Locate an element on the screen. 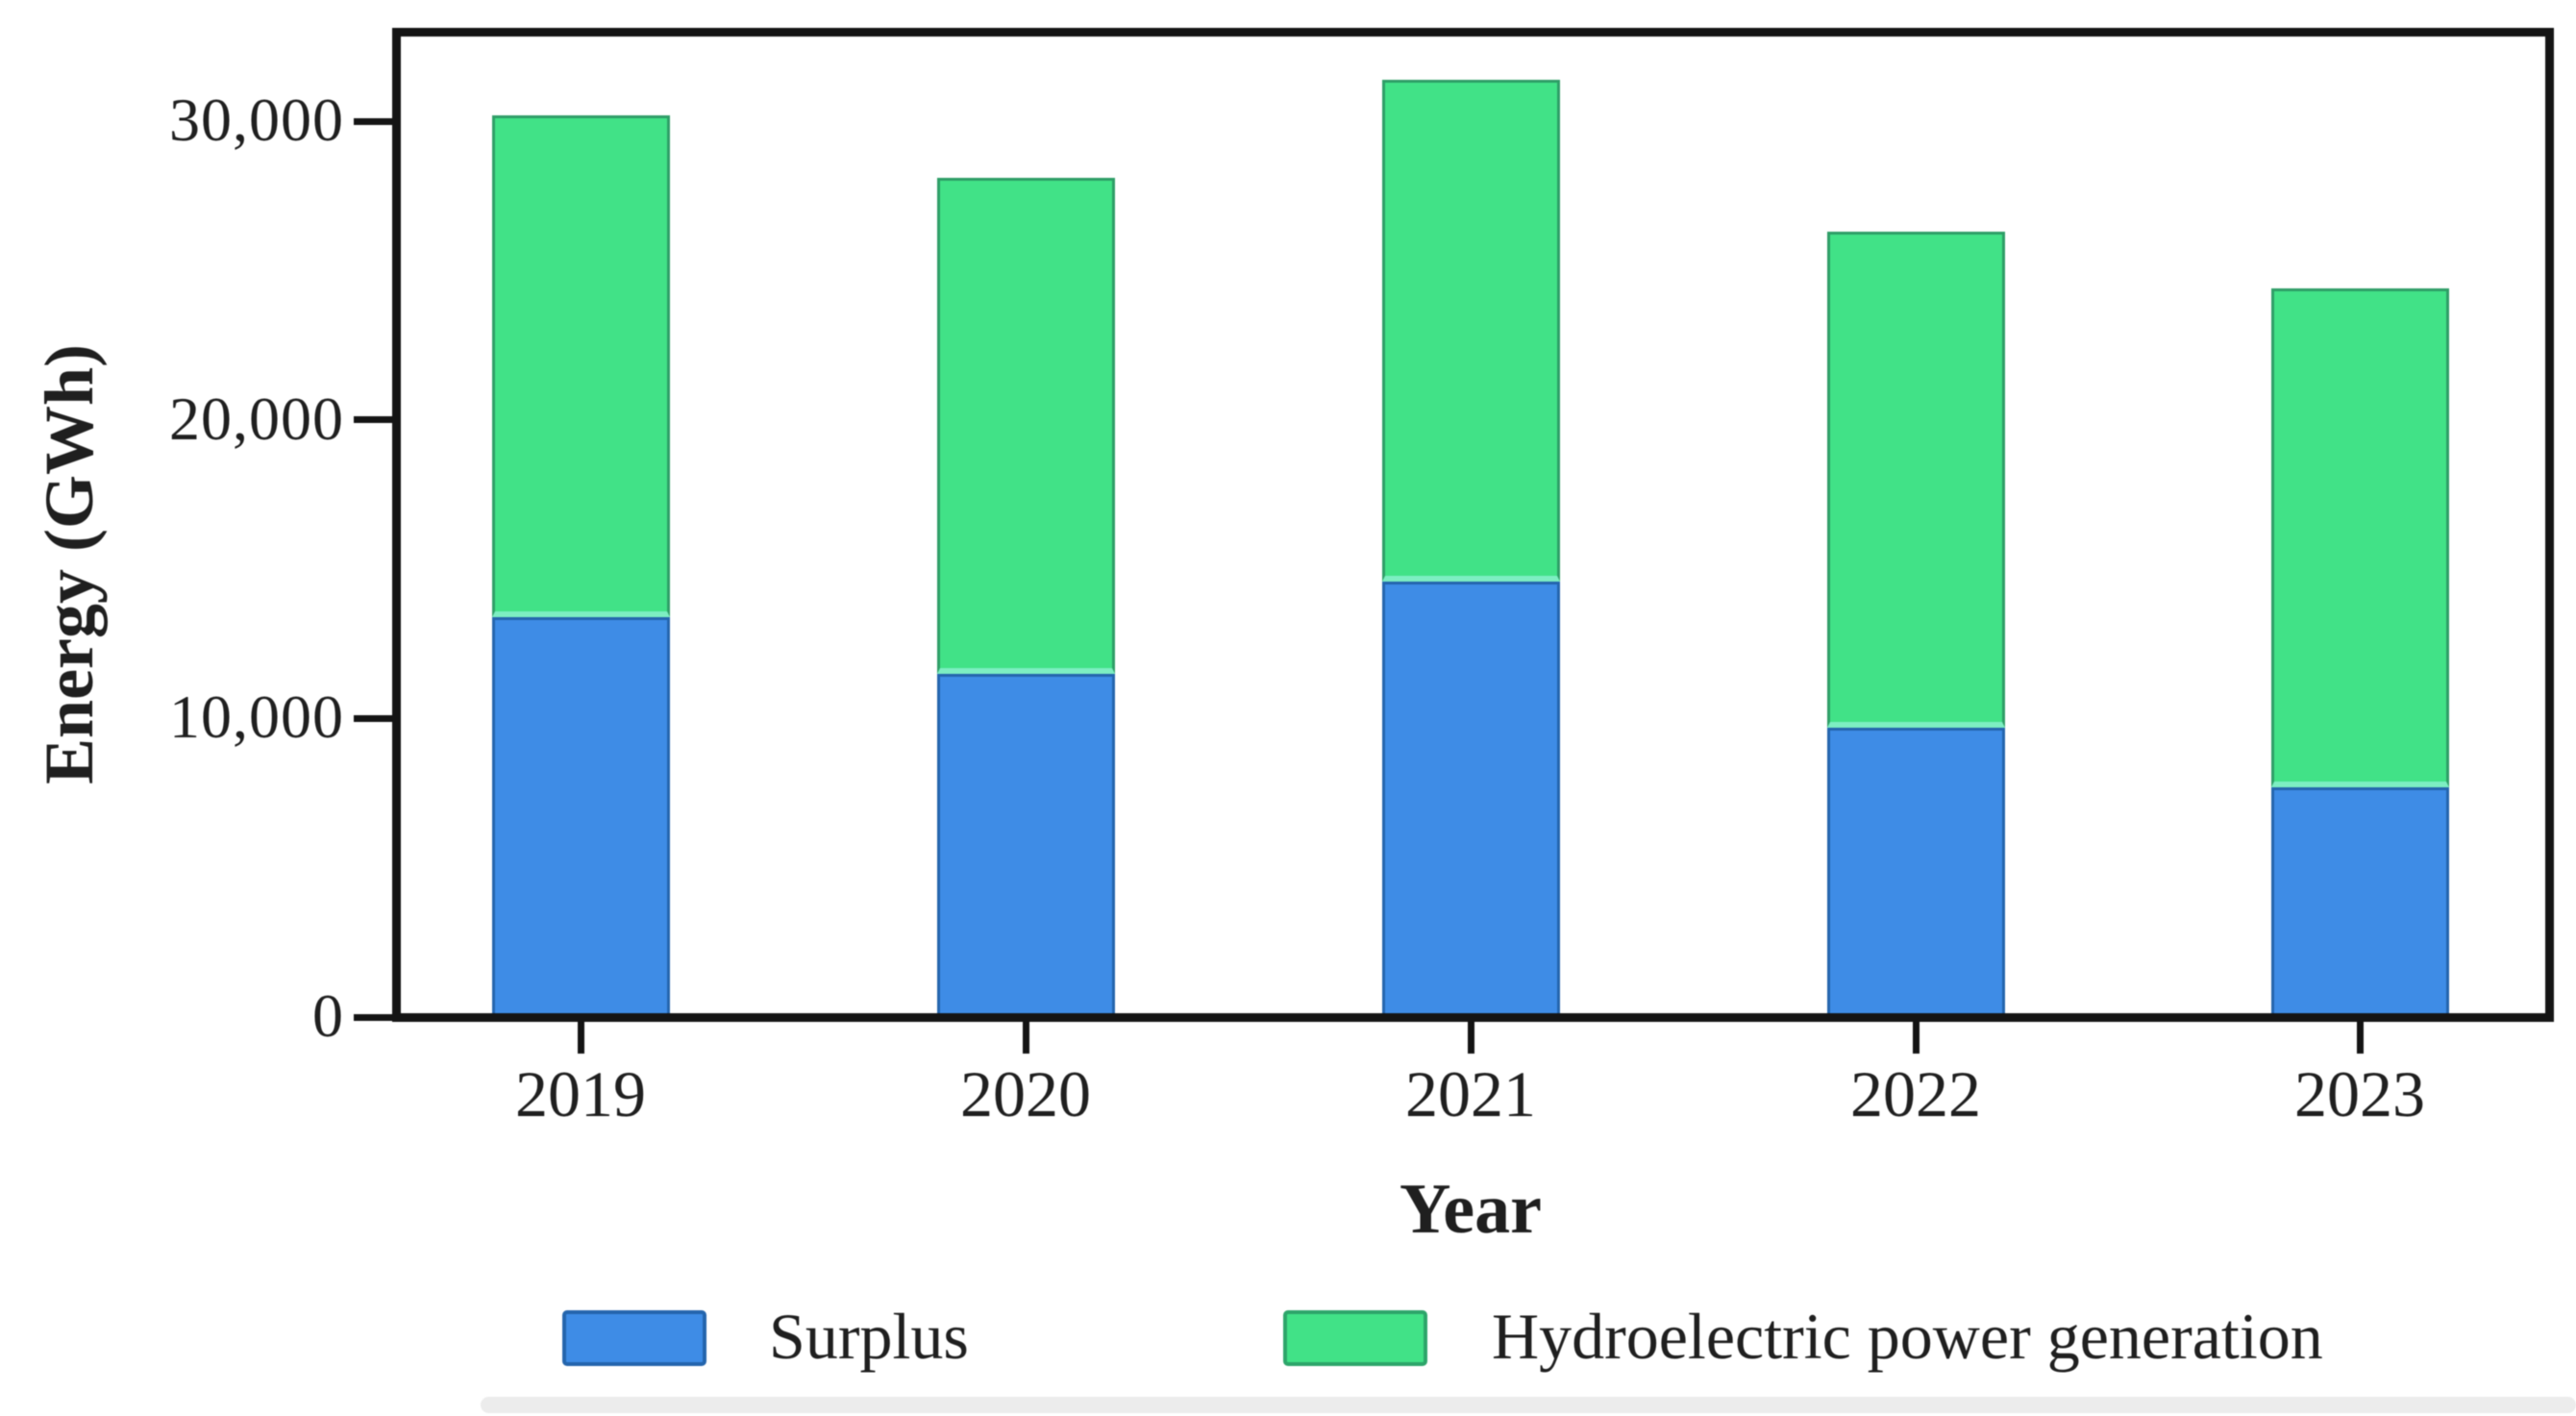 Image resolution: width=2576 pixels, height=1416 pixels. y-tick-label: 10,000 is located at coordinates (256, 718).